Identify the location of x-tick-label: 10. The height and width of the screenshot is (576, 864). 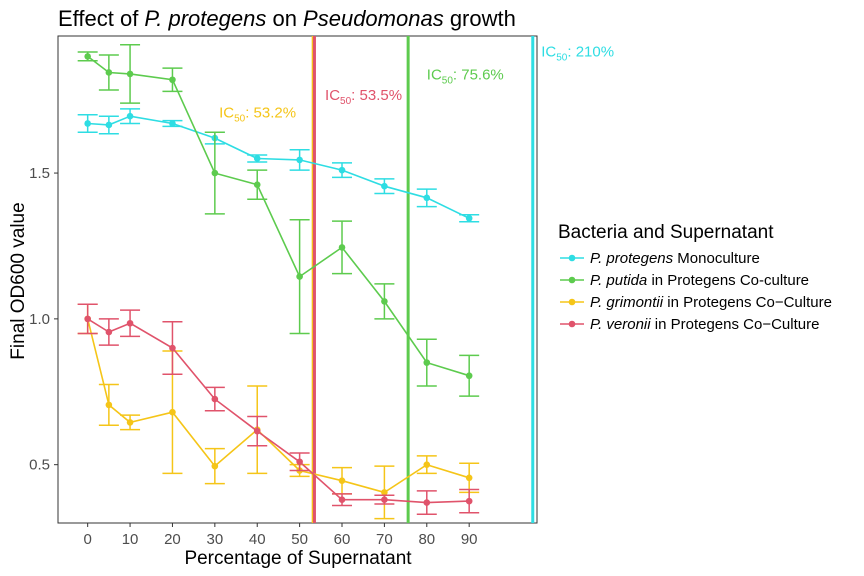
(130, 539).